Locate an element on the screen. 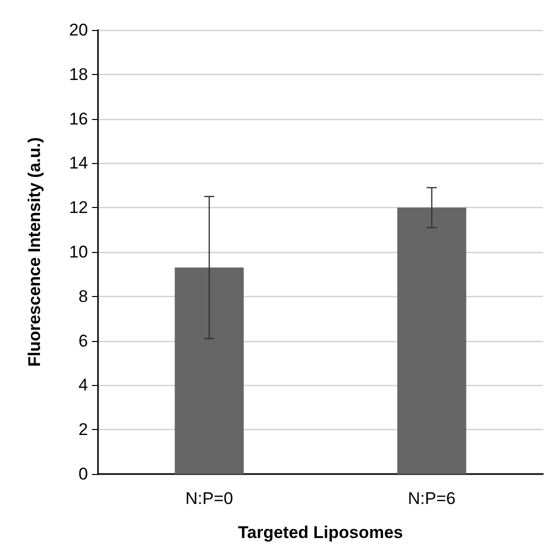 This screenshot has height=560, width=552. y-tick-label: 10 is located at coordinates (78, 252).